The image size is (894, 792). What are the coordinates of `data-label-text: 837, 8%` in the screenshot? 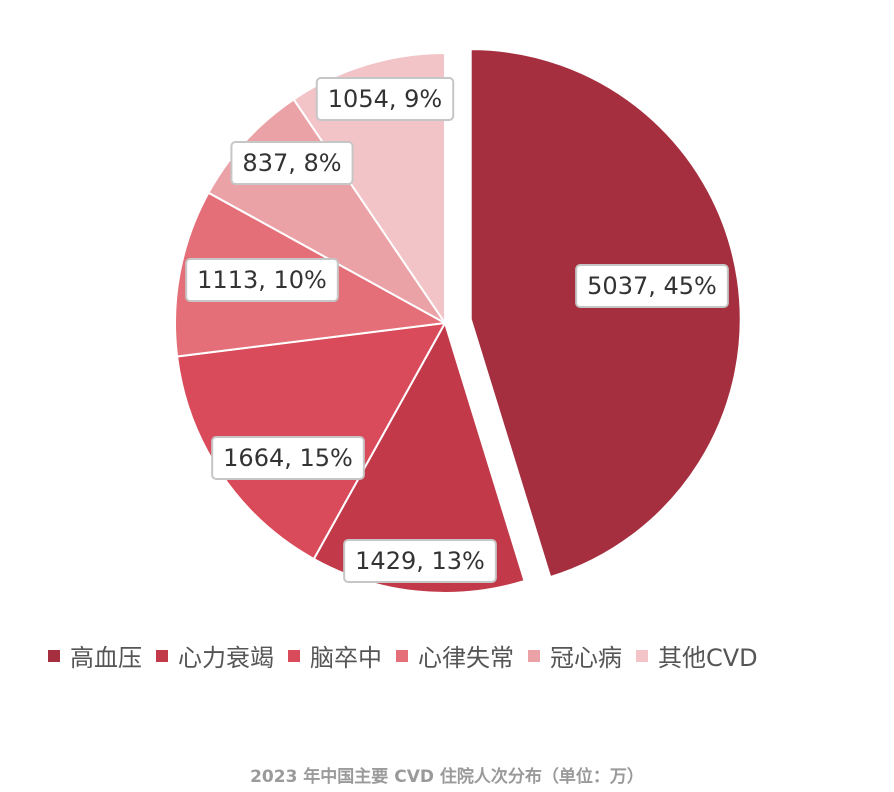 It's located at (291, 163).